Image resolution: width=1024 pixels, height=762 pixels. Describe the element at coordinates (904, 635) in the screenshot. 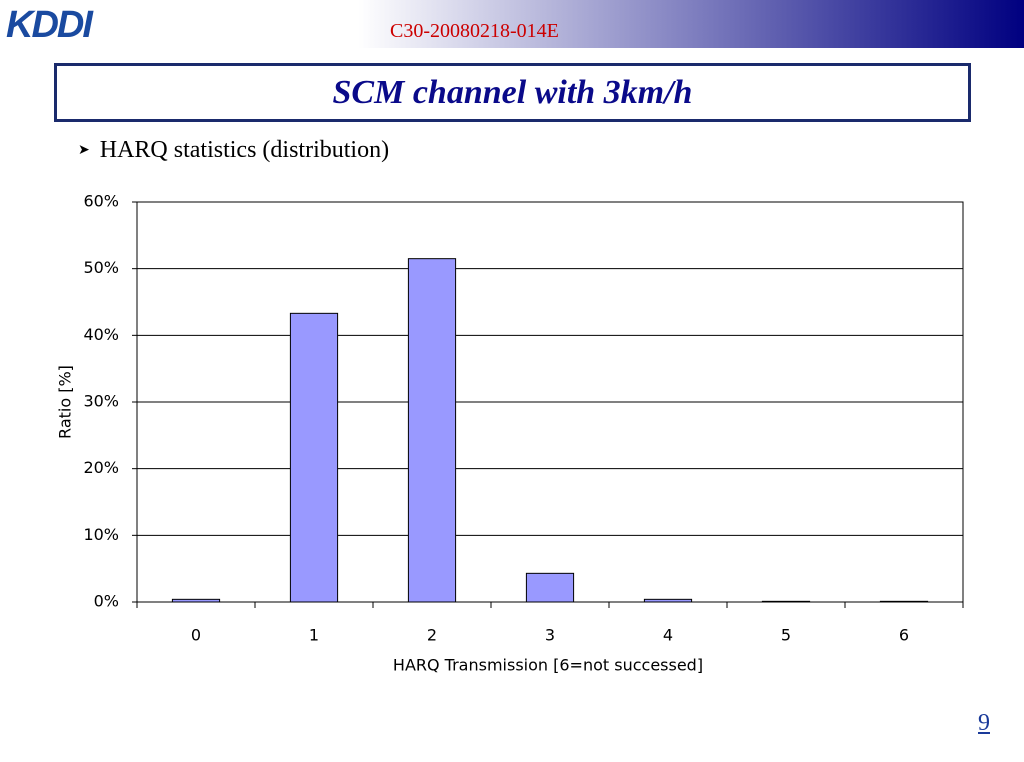

I see `x-tick-label: 6` at that location.